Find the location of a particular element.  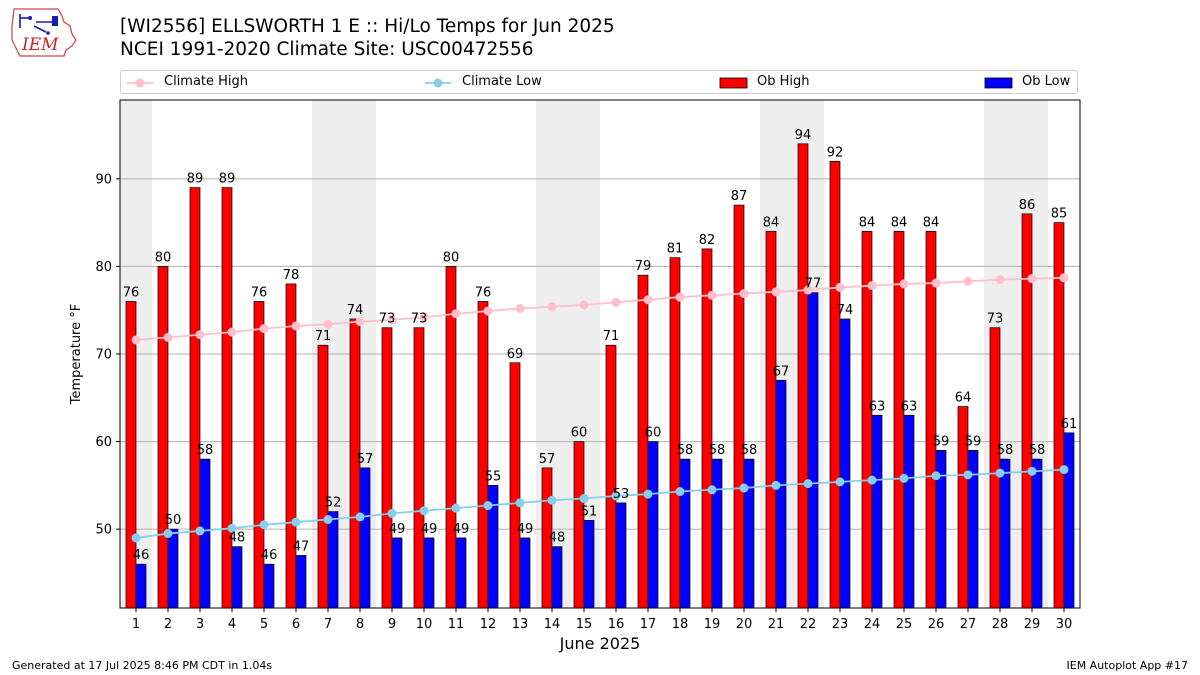

x-tick-label: 8 is located at coordinates (360, 624).